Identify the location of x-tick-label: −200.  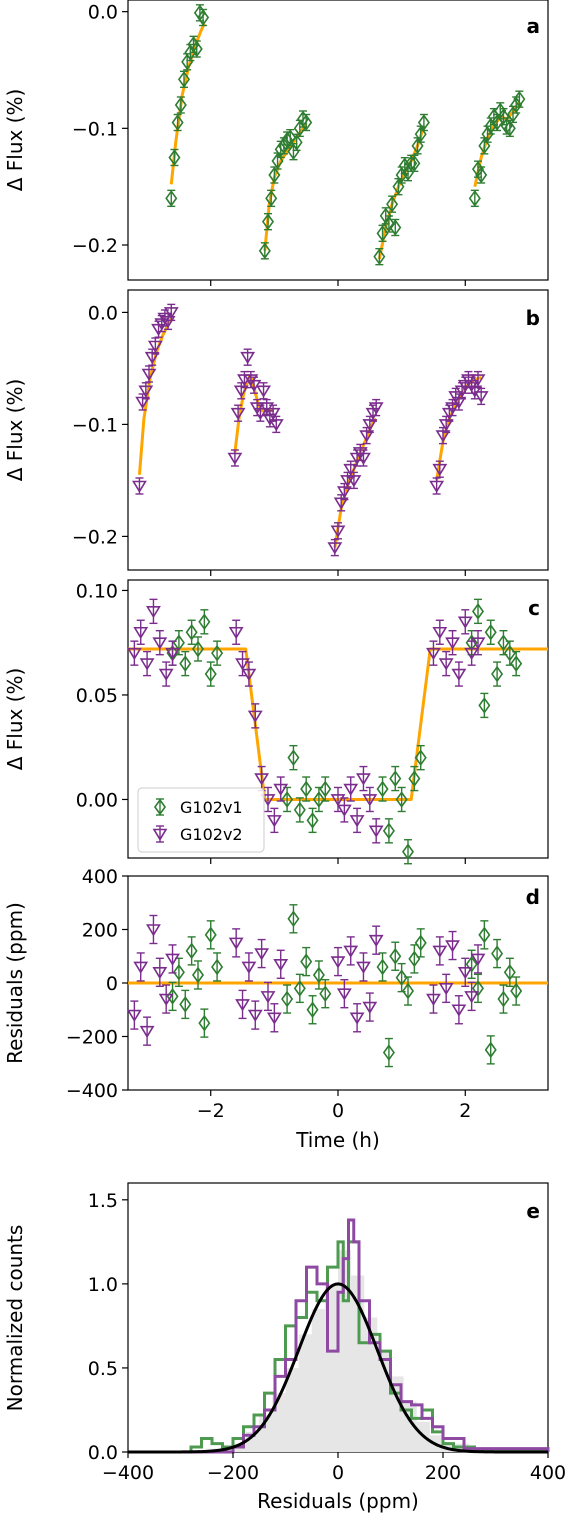
(233, 1473).